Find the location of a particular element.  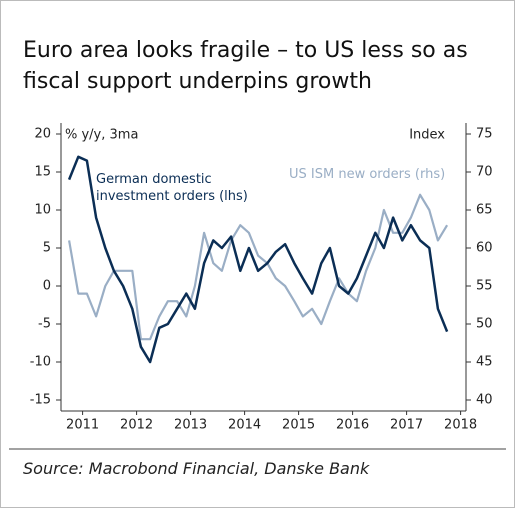

x-tick-label: 2017 is located at coordinates (406, 425).